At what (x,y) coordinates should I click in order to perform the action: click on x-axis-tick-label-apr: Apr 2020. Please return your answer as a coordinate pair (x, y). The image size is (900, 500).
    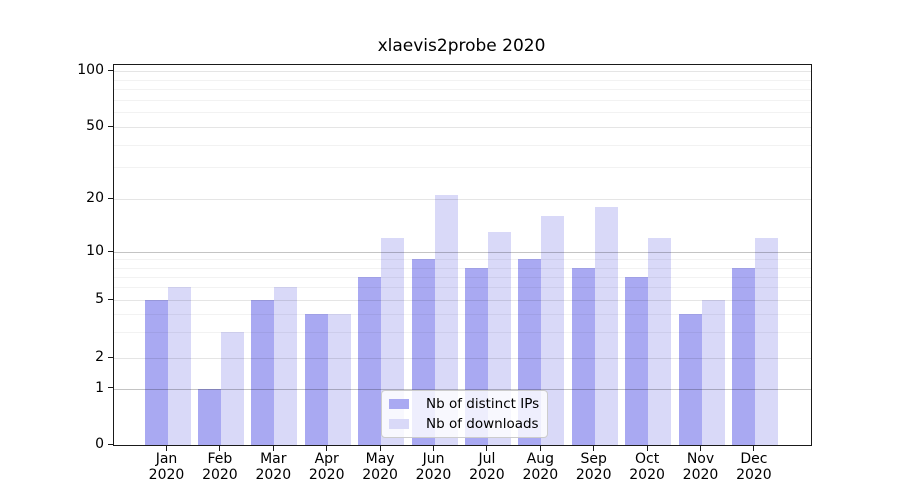
    Looking at the image, I should click on (327, 467).